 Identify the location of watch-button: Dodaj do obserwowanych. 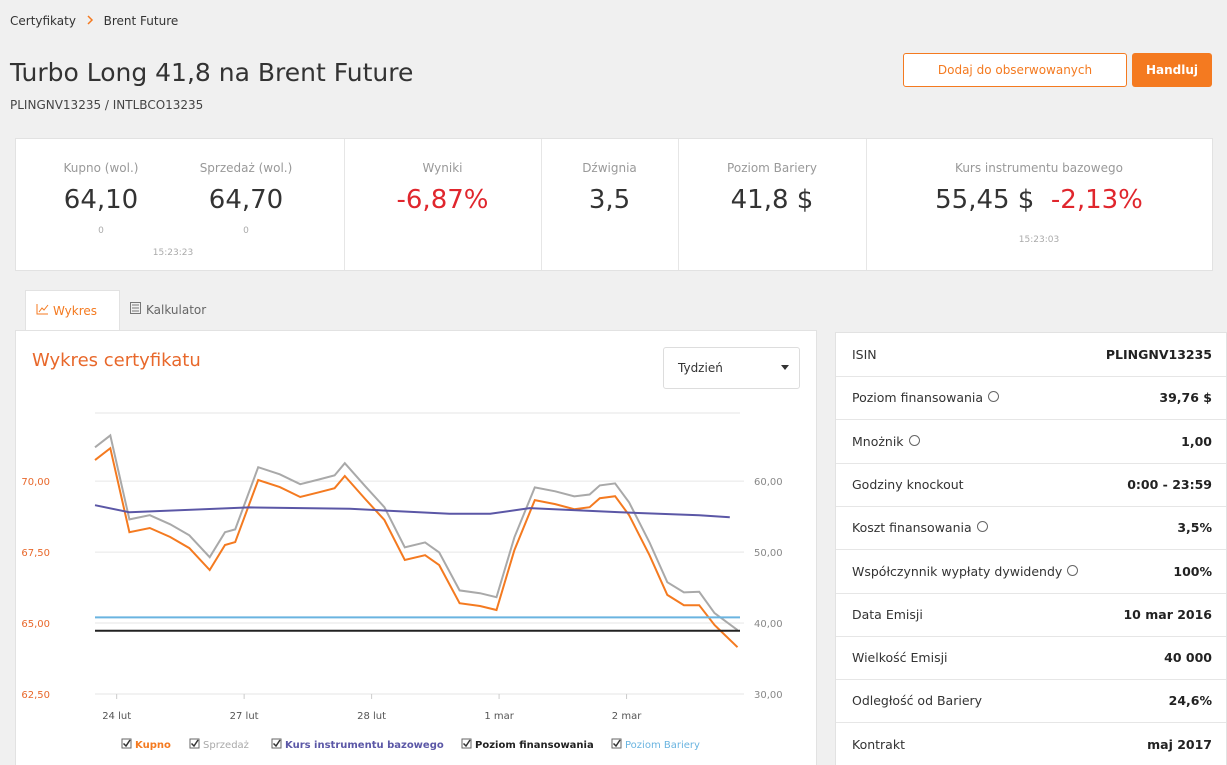
(1015, 70).